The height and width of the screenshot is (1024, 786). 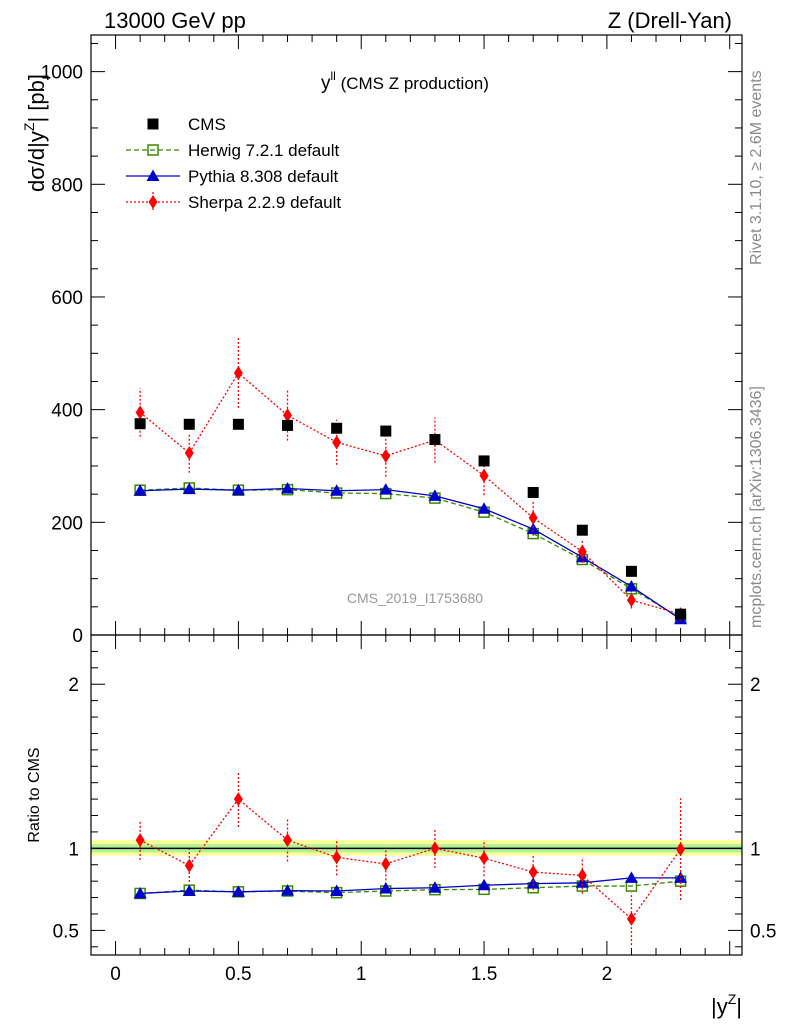 What do you see at coordinates (361, 974) in the screenshot?
I see `x-tick-label: 1` at bounding box center [361, 974].